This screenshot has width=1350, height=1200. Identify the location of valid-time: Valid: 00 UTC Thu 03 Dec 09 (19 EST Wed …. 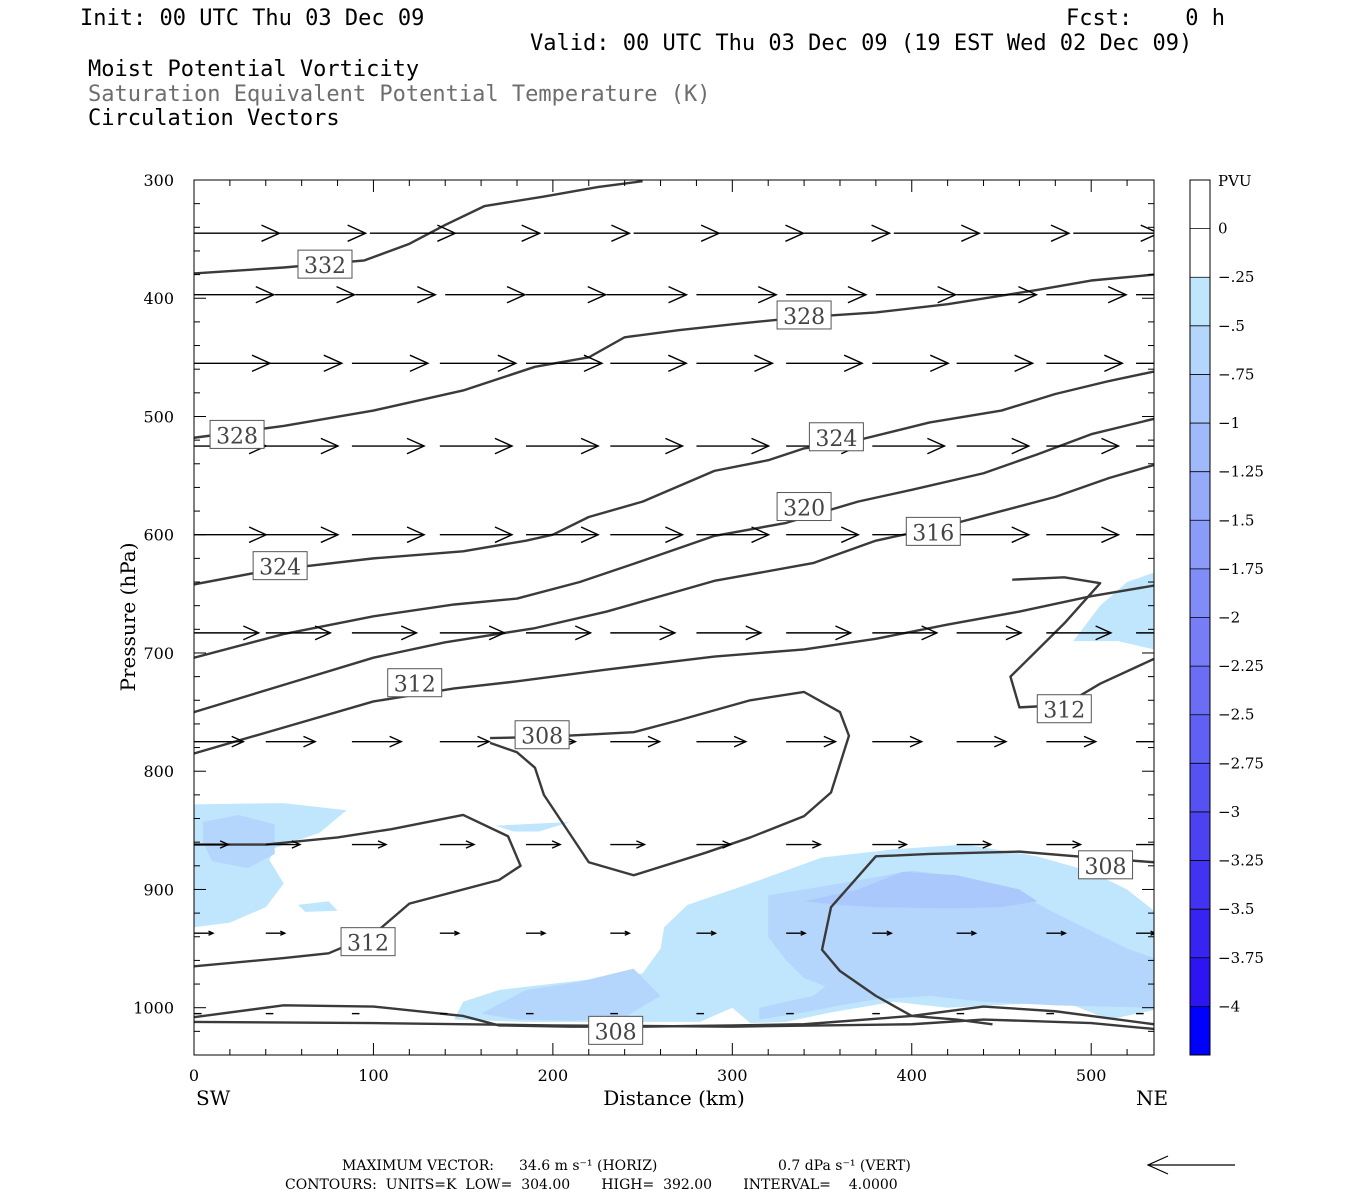
(861, 43).